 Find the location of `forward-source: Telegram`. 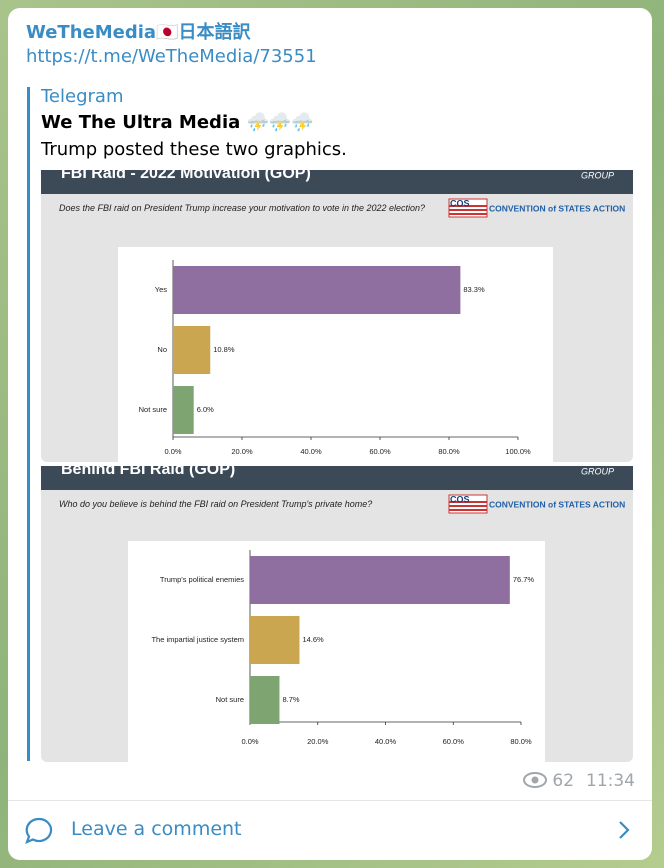

forward-source: Telegram is located at coordinates (82, 96).